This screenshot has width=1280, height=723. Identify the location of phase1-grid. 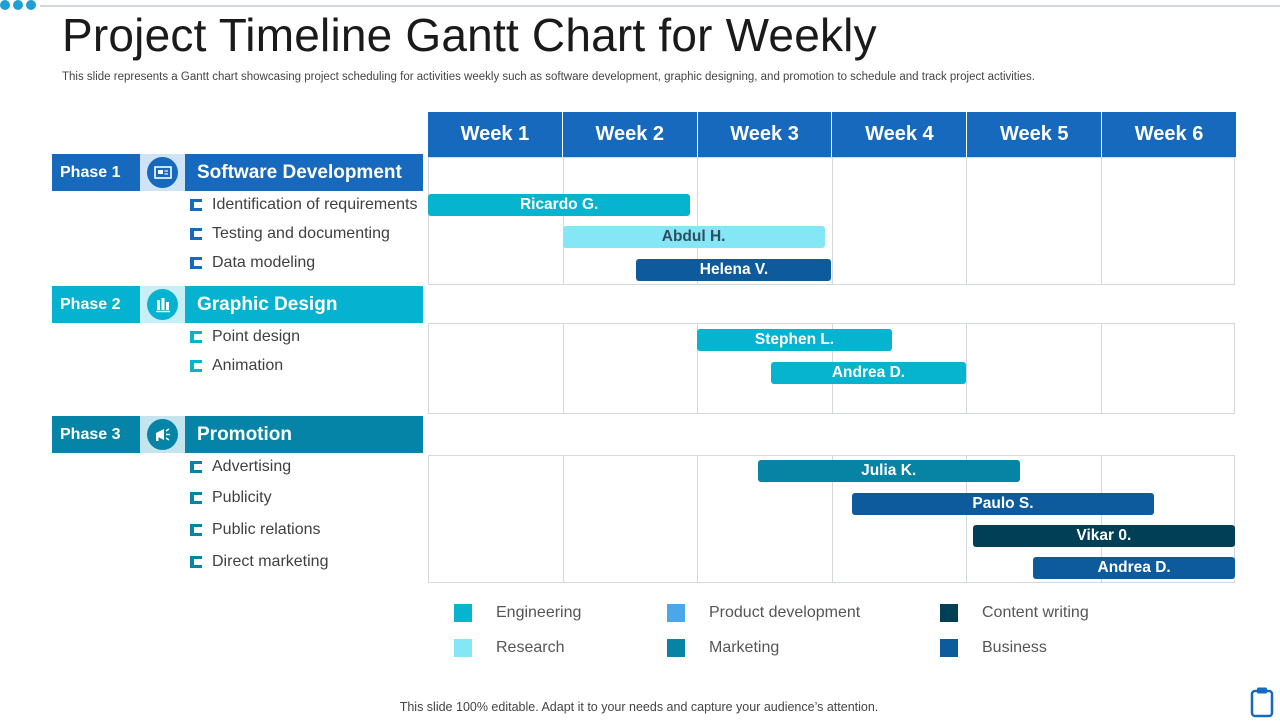
(831, 221).